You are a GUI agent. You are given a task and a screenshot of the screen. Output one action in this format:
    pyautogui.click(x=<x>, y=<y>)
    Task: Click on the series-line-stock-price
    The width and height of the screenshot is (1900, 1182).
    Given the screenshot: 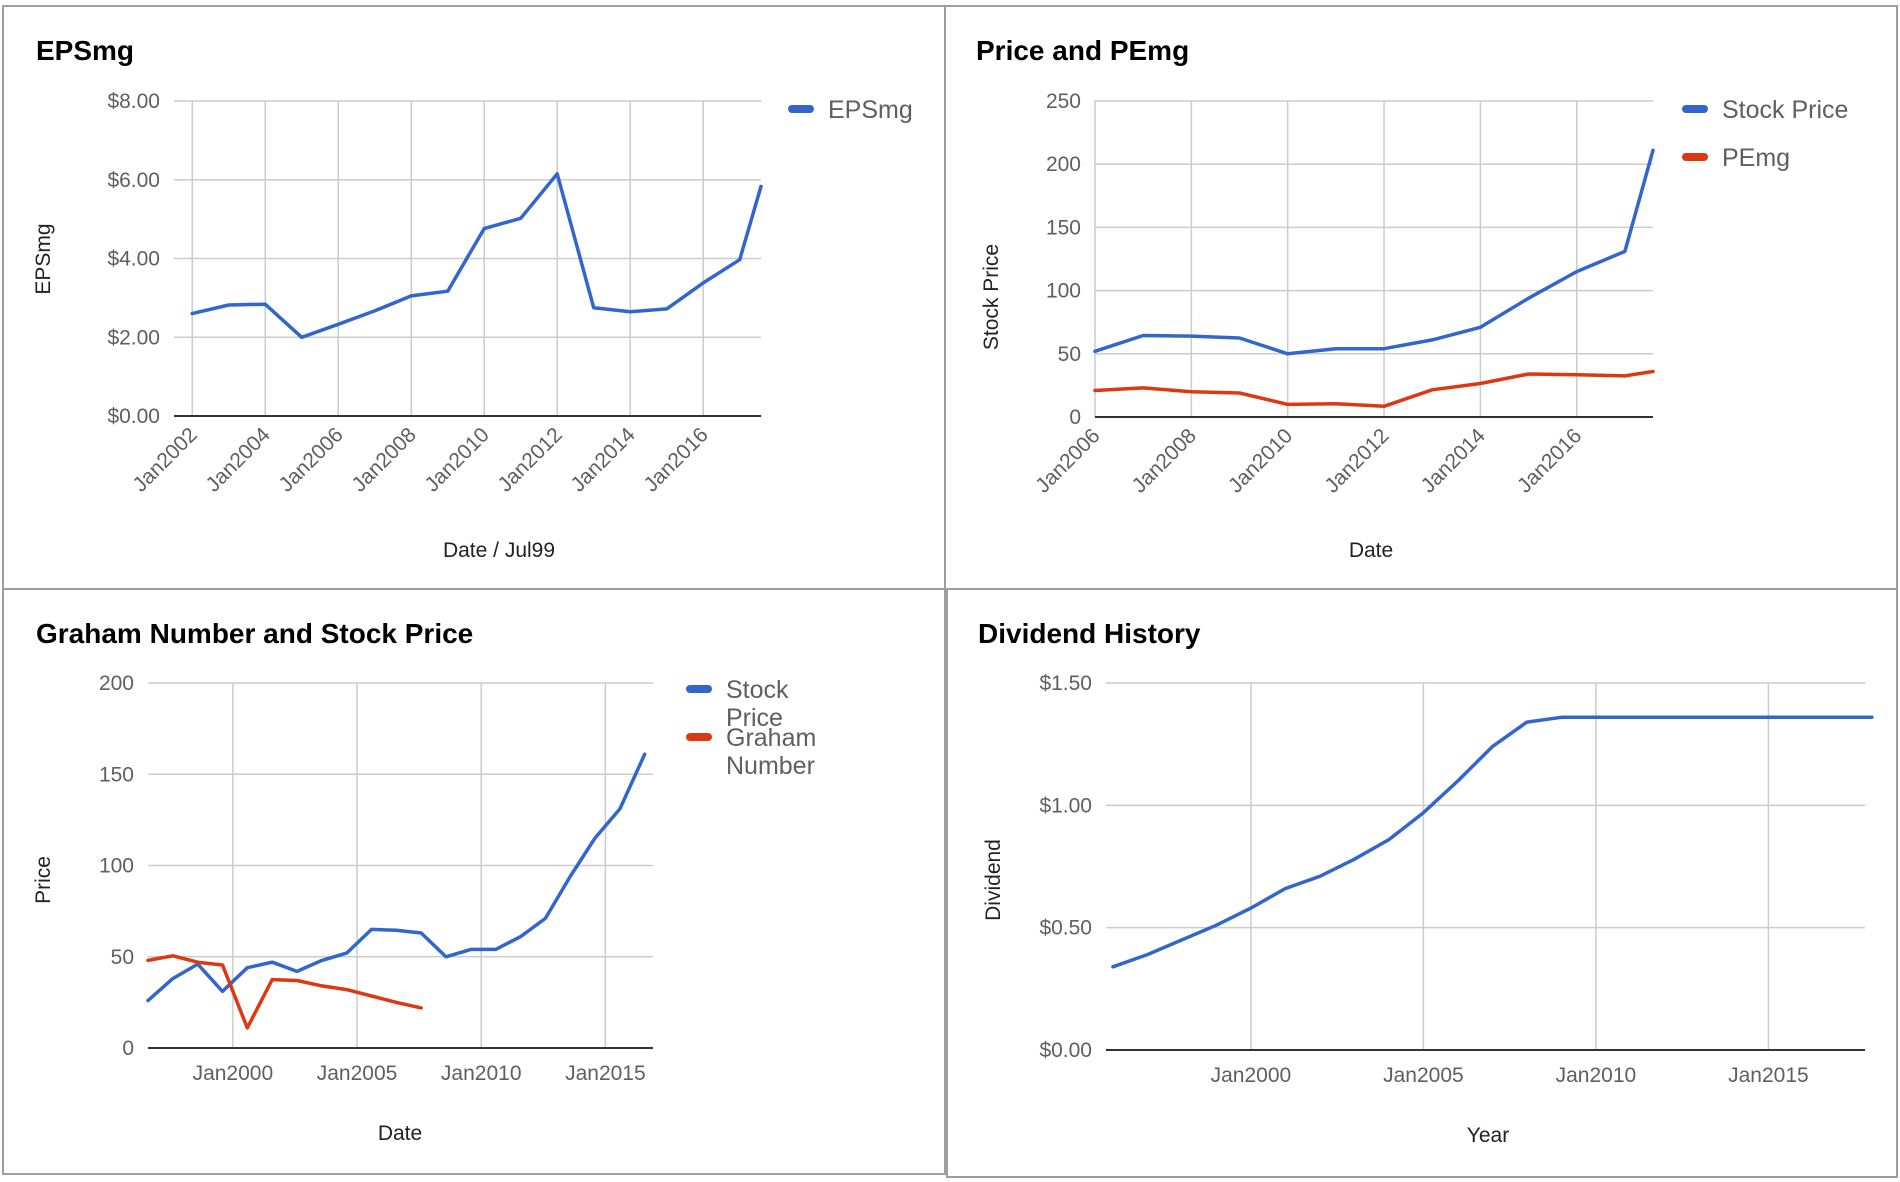 What is the action you would take?
    pyautogui.click(x=1374, y=252)
    